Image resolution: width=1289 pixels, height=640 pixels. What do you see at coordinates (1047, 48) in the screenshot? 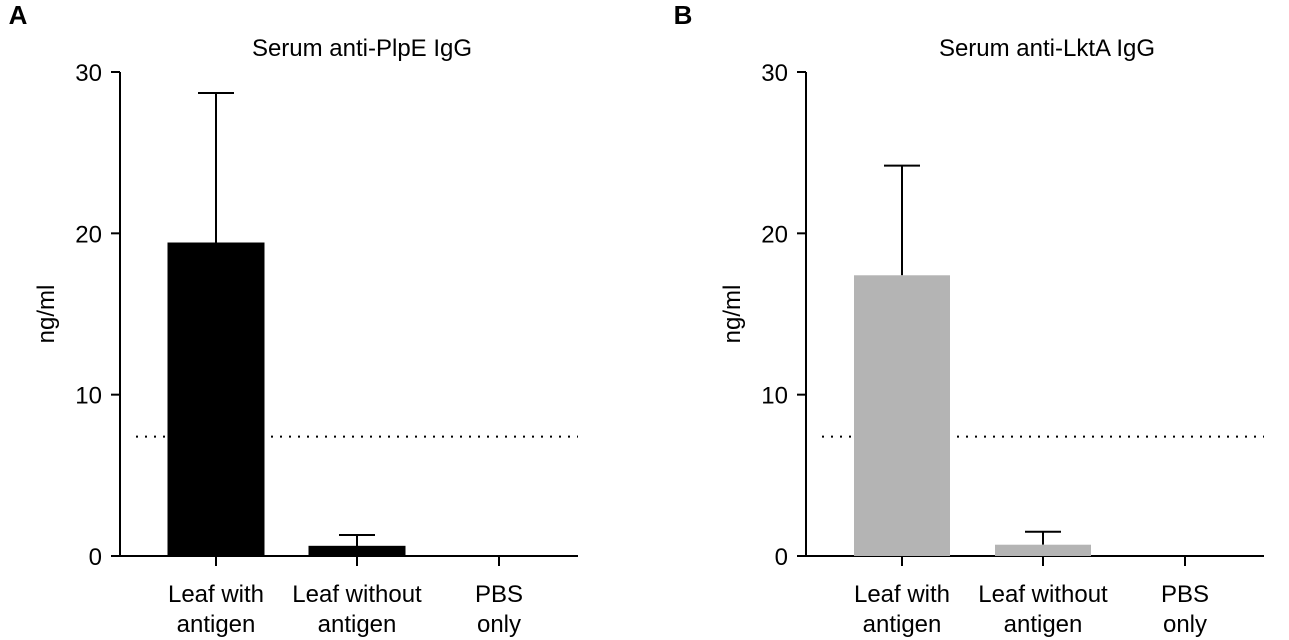
I see `chart-title: Serum anti-LktA IgG` at bounding box center [1047, 48].